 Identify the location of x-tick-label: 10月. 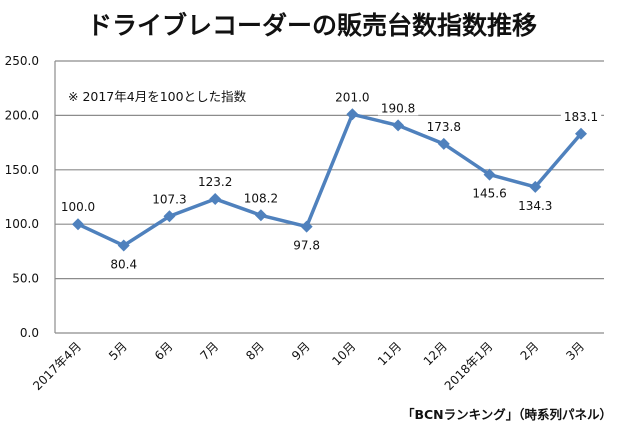
(343, 353).